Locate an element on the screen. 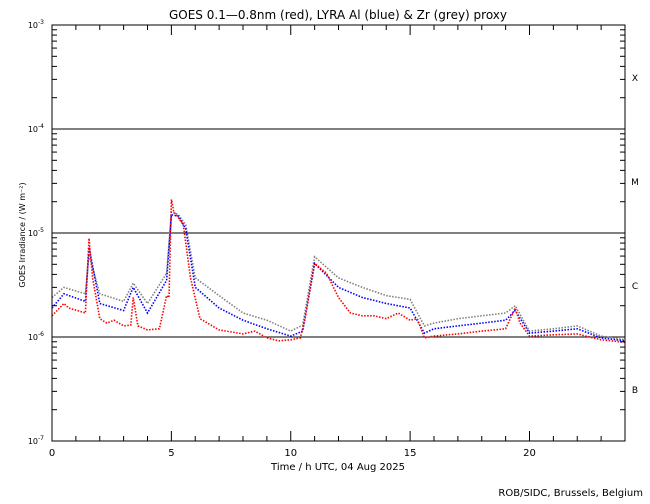 This screenshot has width=650, height=504. x-tick-label: 15 is located at coordinates (410, 453).